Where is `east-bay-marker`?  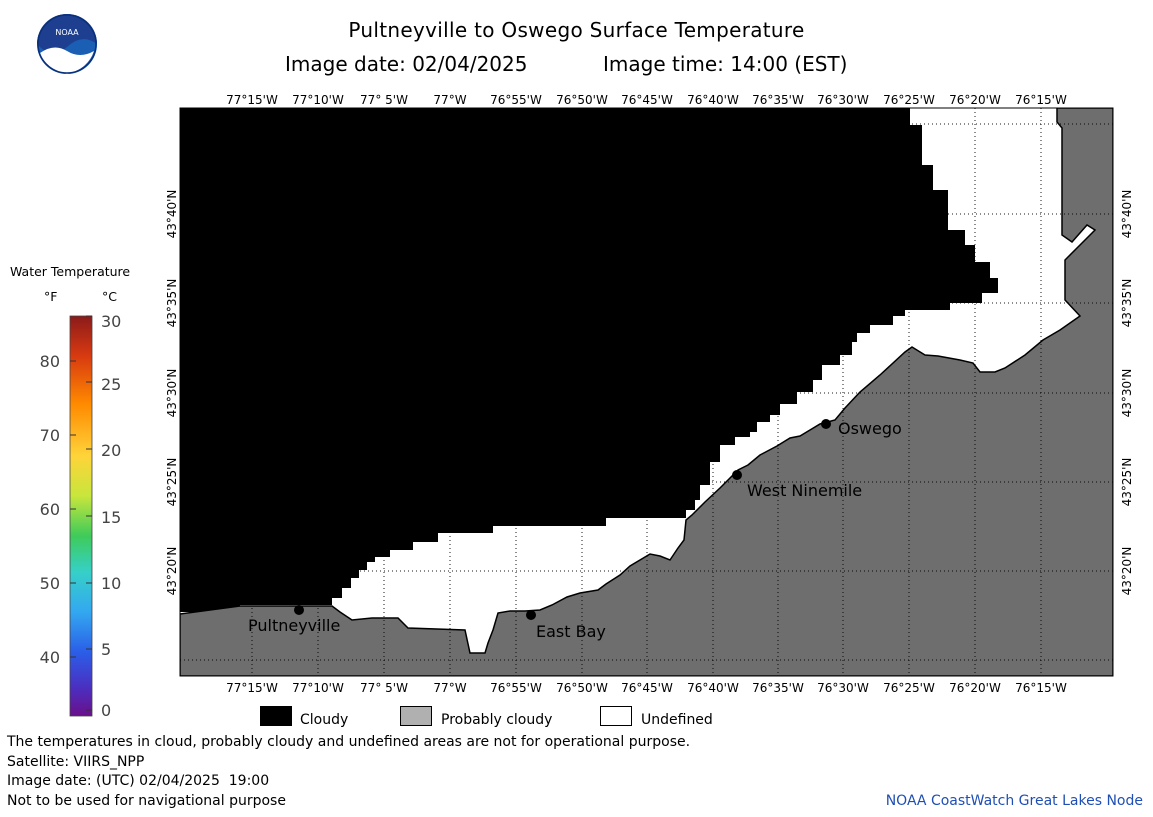 east-bay-marker is located at coordinates (531, 615).